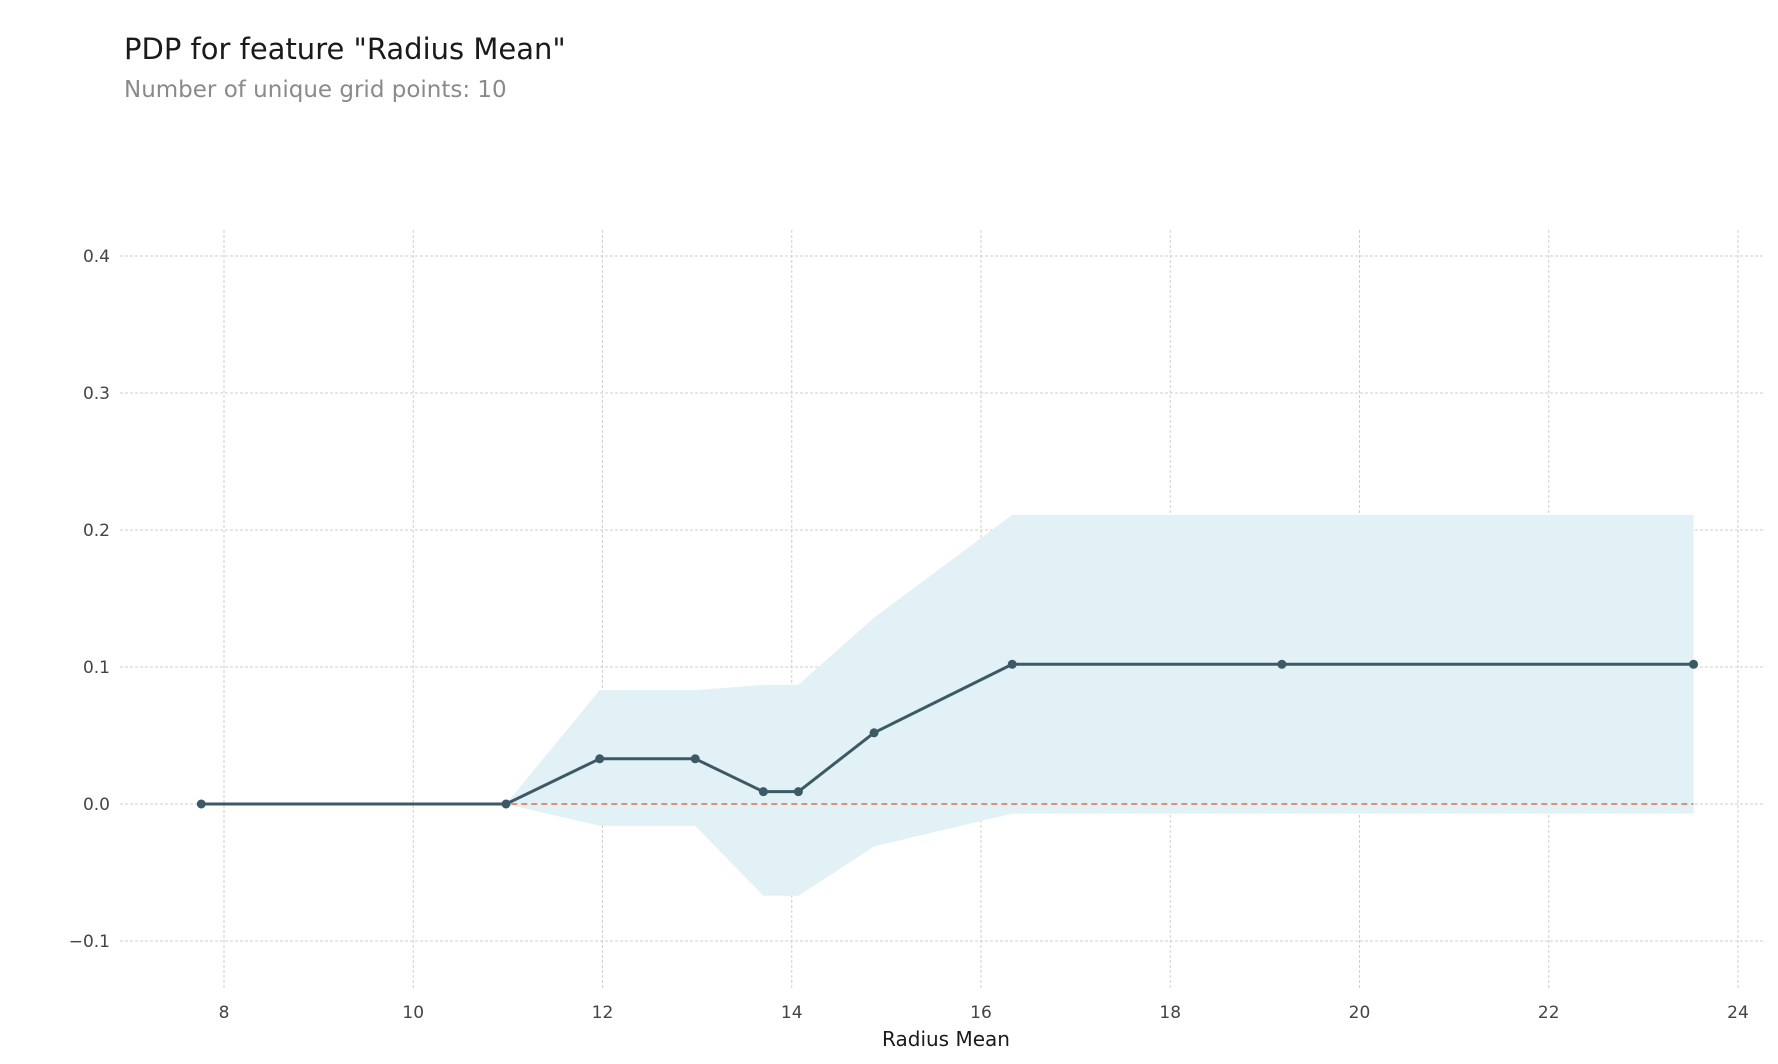 The width and height of the screenshot is (1778, 1064). What do you see at coordinates (96, 257) in the screenshot?
I see `y-tick-label: 0.4` at bounding box center [96, 257].